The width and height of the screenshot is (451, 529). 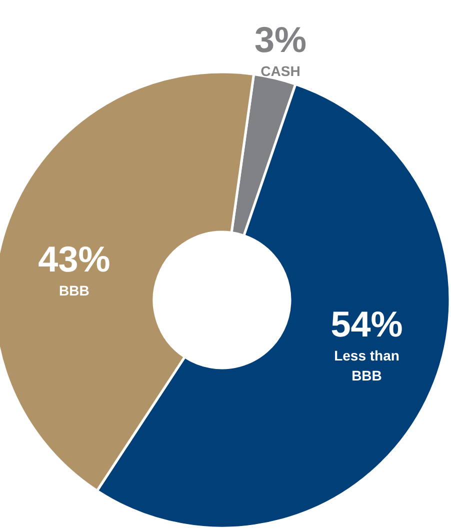 What do you see at coordinates (74, 259) in the screenshot?
I see `data-label: 43%` at bounding box center [74, 259].